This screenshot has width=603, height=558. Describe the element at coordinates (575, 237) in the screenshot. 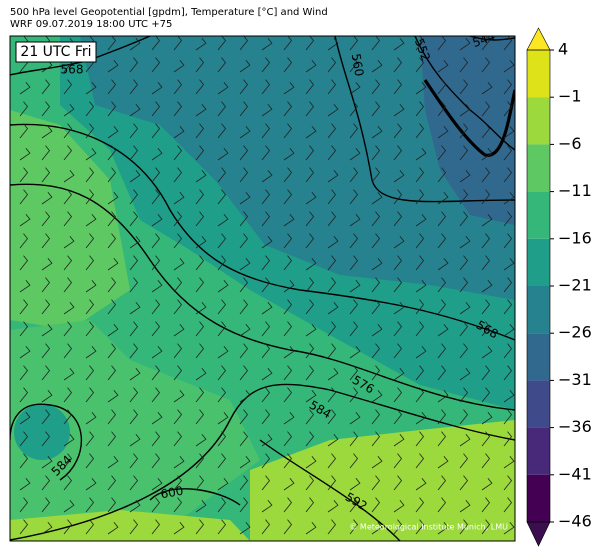

I see `tick-label: −16` at that location.